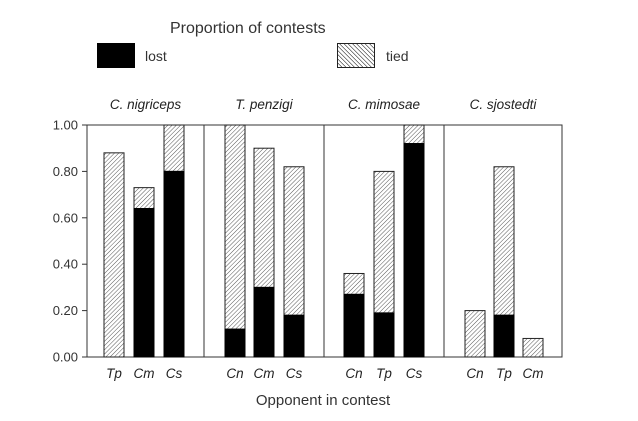  I want to click on panel-label: C. mimosae, so click(384, 104).